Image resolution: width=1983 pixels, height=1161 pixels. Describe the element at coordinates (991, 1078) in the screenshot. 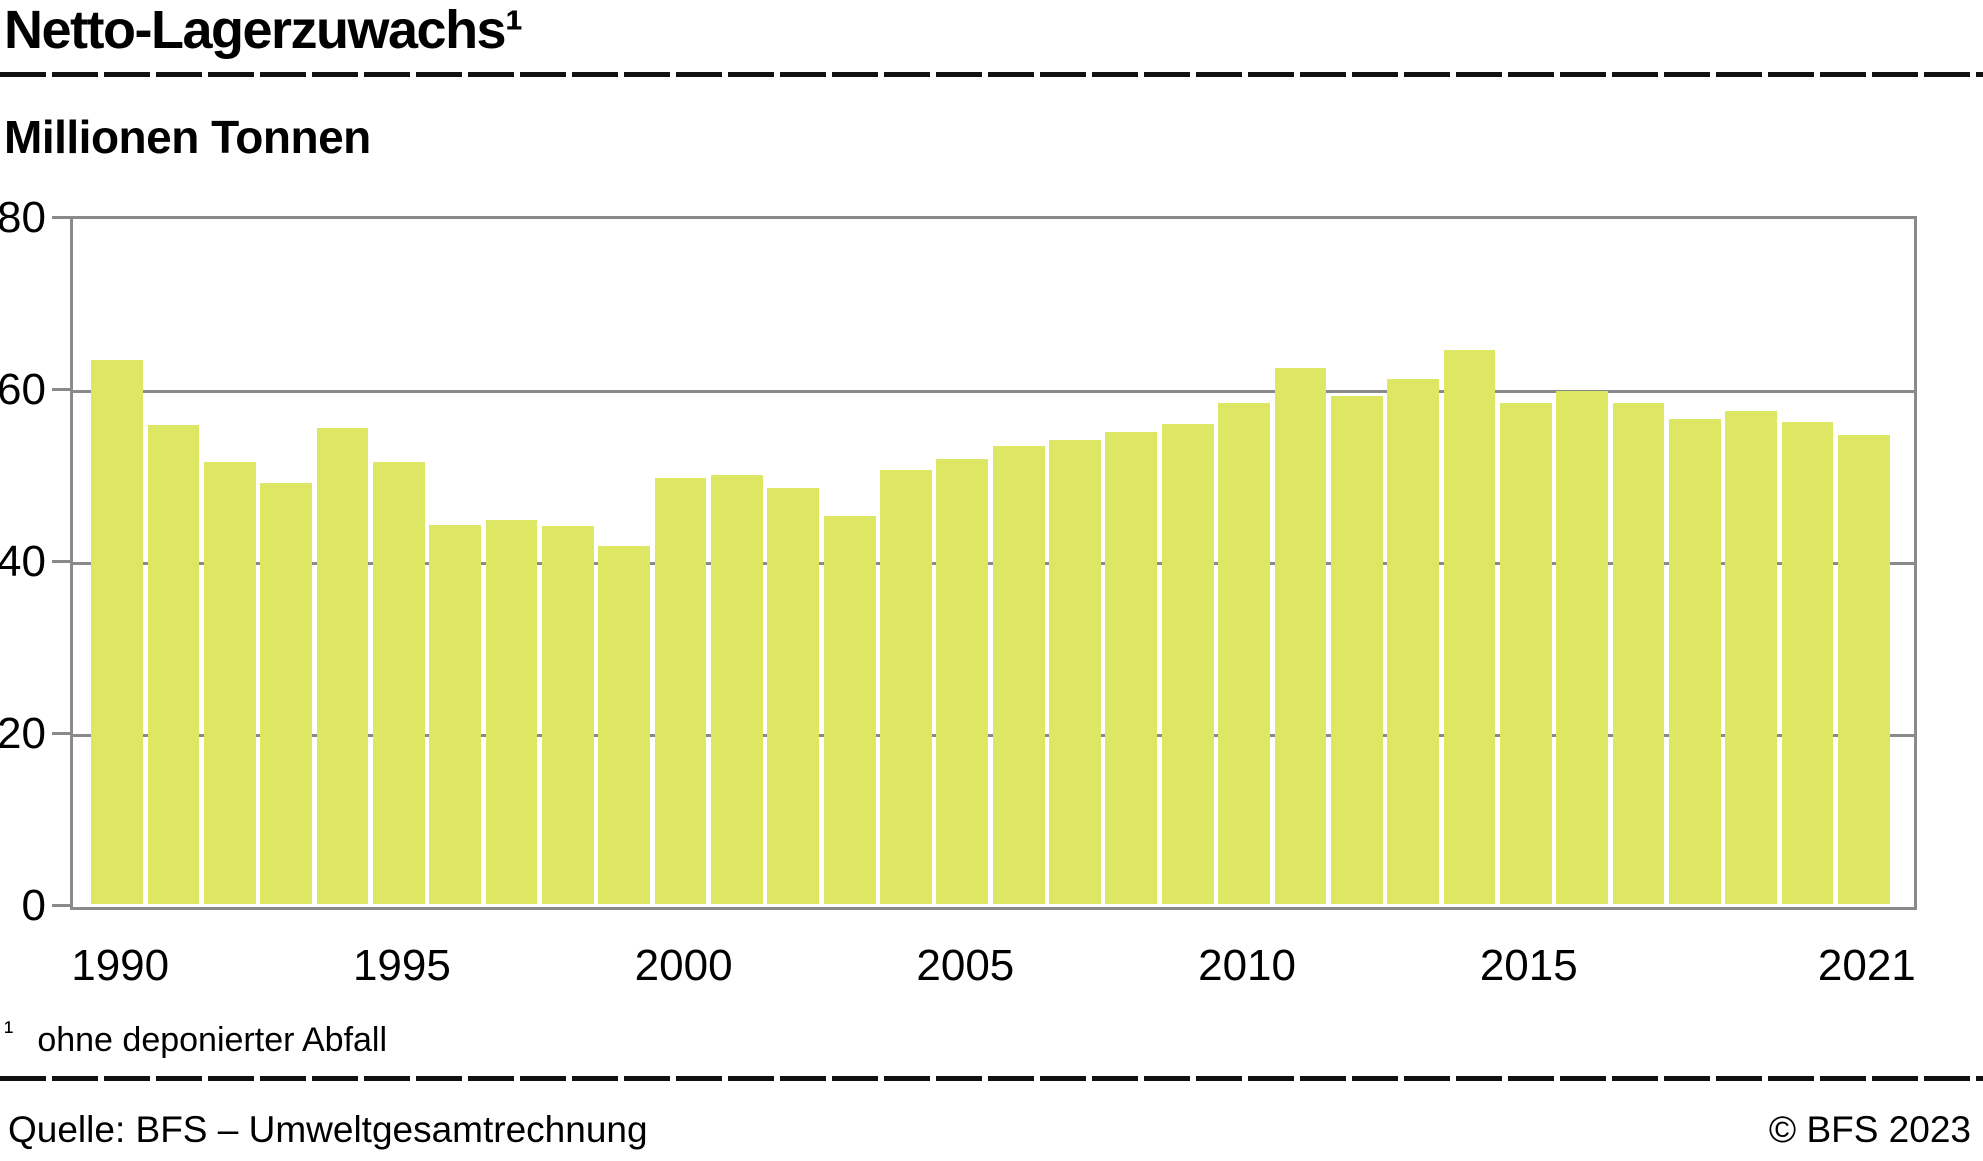

I see `footer-divider-dashed-line` at that location.